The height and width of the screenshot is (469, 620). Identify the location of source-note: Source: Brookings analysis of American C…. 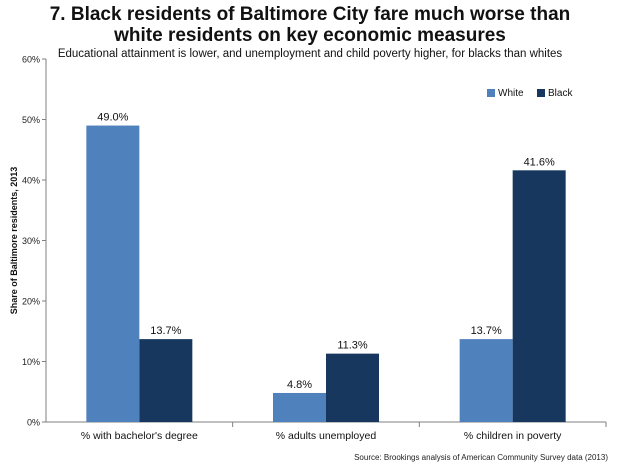
(481, 457).